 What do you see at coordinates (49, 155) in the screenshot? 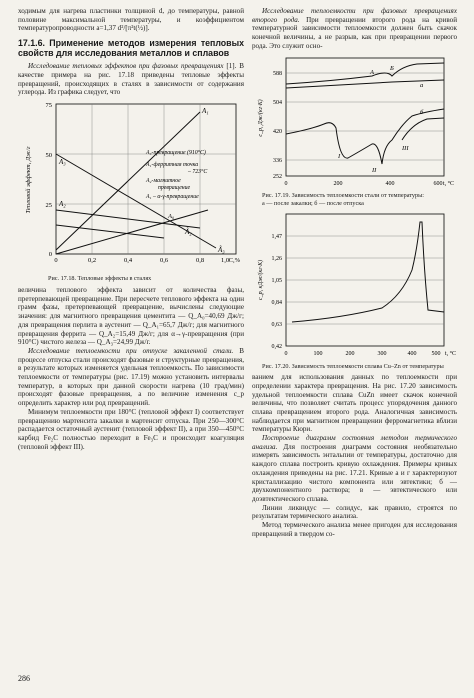
I see `y-tick: 50` at bounding box center [49, 155].